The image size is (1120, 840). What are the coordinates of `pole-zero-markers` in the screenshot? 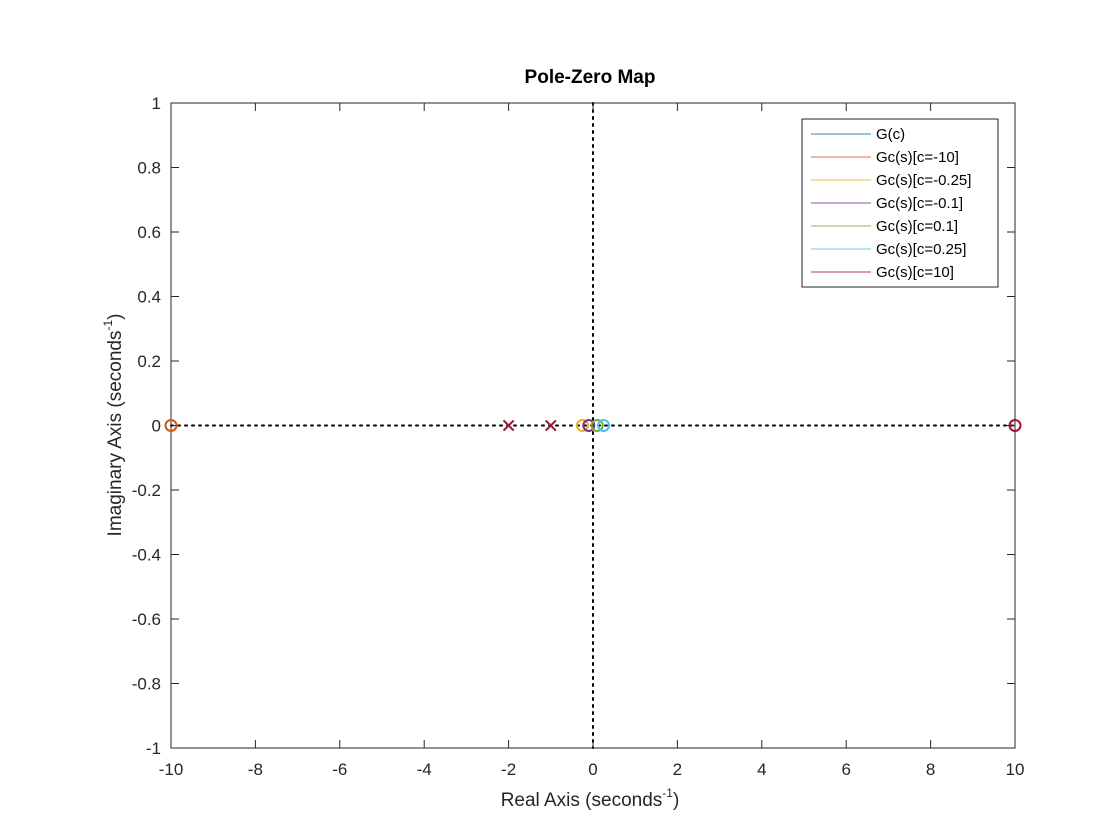 It's located at (593, 425).